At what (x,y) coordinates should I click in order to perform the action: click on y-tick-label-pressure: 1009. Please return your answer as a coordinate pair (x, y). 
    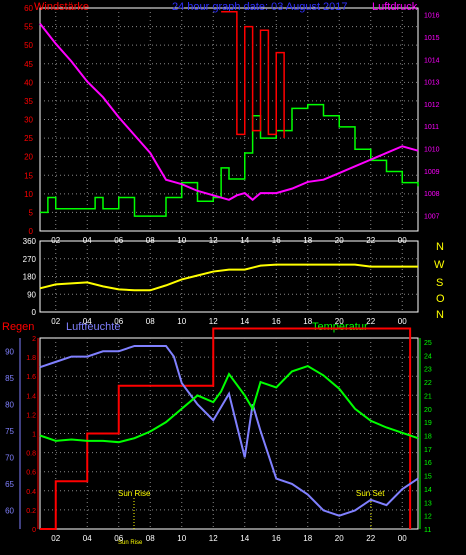
    Looking at the image, I should click on (432, 172).